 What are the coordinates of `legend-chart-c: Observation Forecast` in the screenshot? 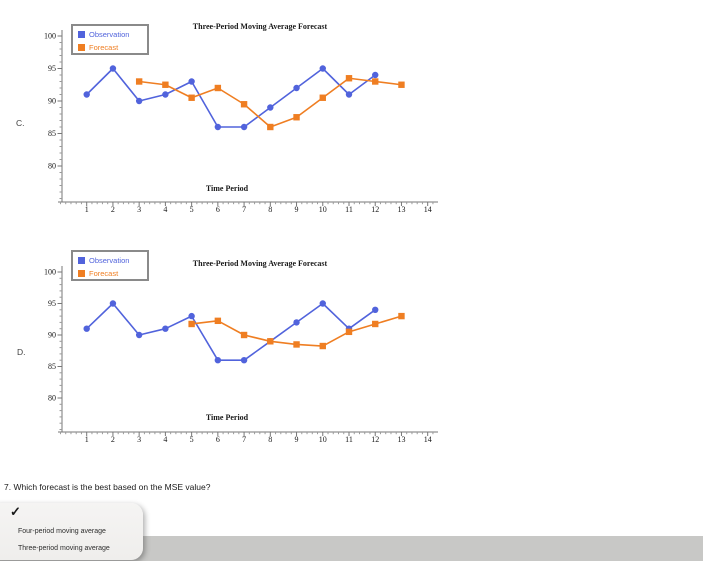 It's located at (110, 39).